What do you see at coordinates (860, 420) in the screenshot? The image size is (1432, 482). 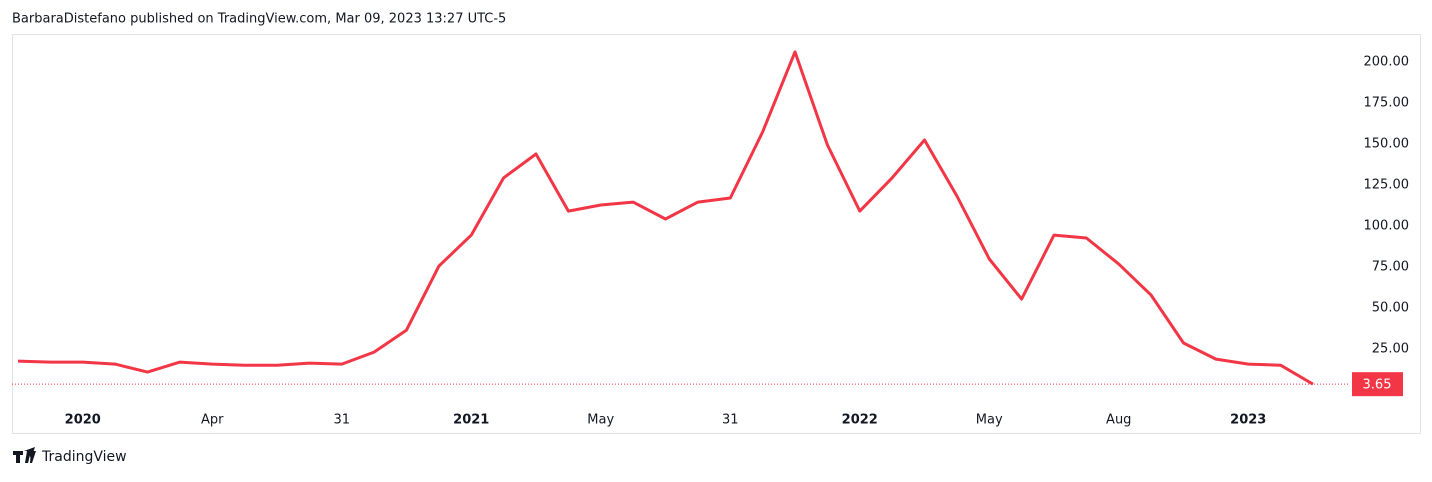 I see `x-tick-label: 2022` at bounding box center [860, 420].